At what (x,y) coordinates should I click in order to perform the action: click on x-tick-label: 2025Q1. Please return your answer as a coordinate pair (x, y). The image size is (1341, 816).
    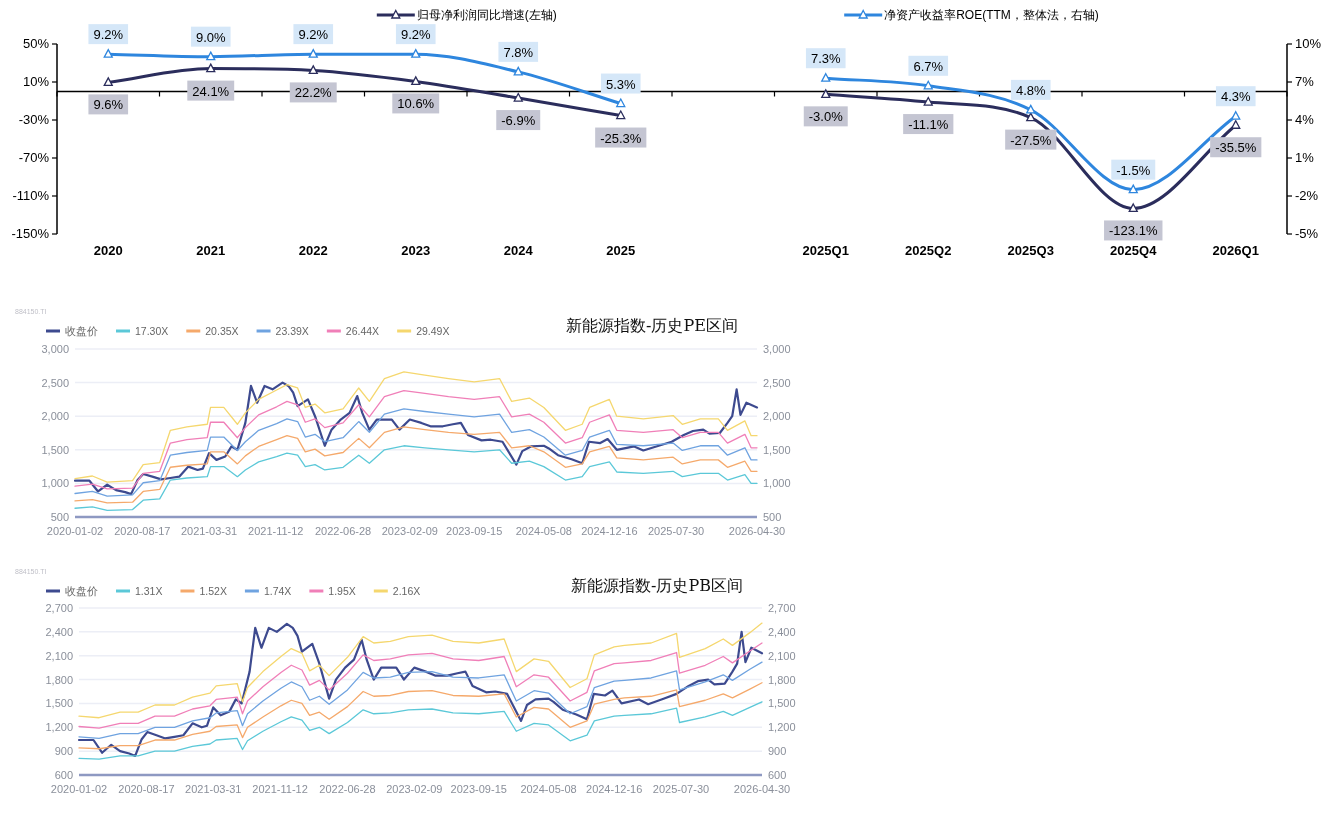
    Looking at the image, I should click on (825, 250).